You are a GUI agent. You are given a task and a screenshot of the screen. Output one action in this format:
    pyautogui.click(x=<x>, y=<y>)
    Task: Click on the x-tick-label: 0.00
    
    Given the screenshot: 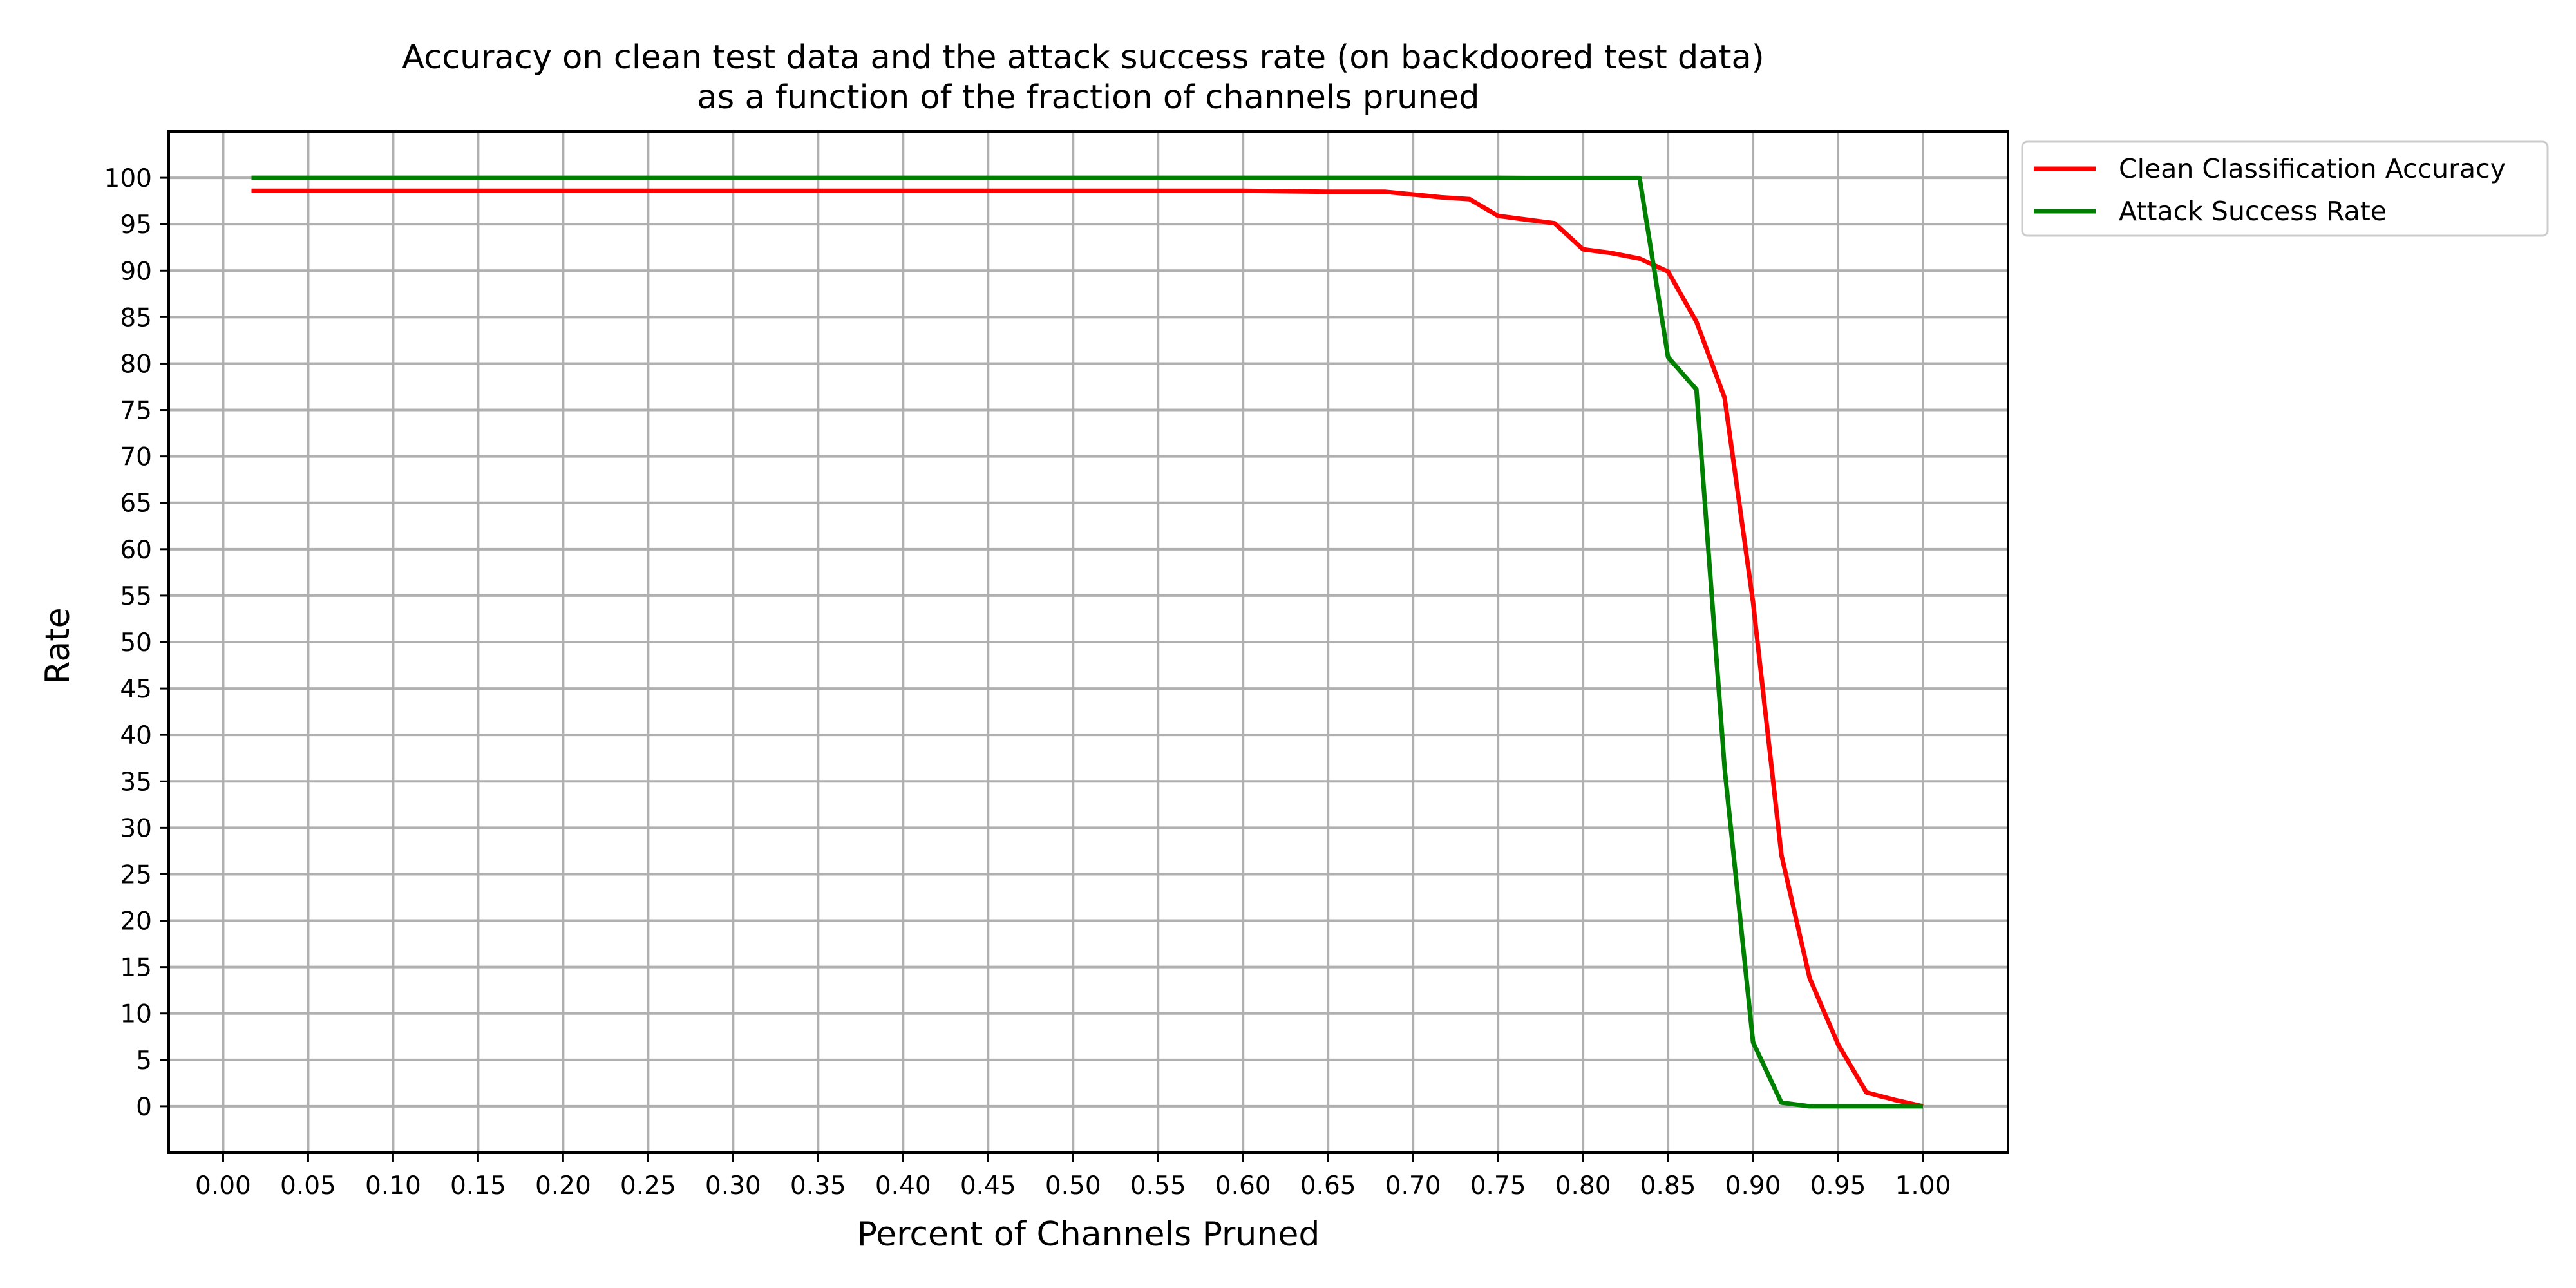 What is the action you would take?
    pyautogui.click(x=223, y=1186)
    